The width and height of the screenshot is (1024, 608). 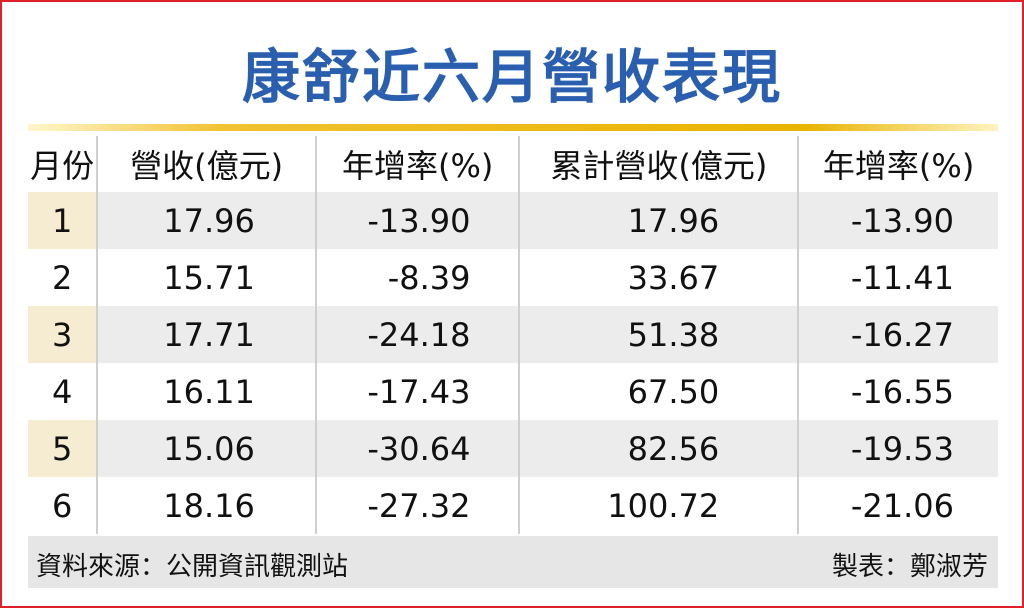 I want to click on cell: -24.18, so click(x=417, y=334).